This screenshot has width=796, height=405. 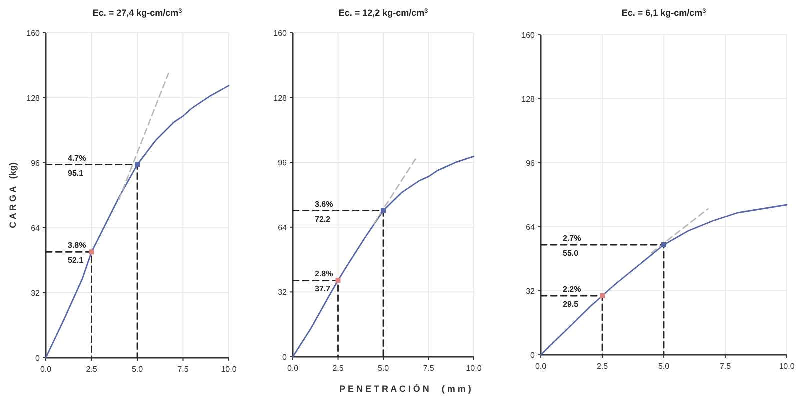 What do you see at coordinates (571, 304) in the screenshot?
I see `annotation: 29.5` at bounding box center [571, 304].